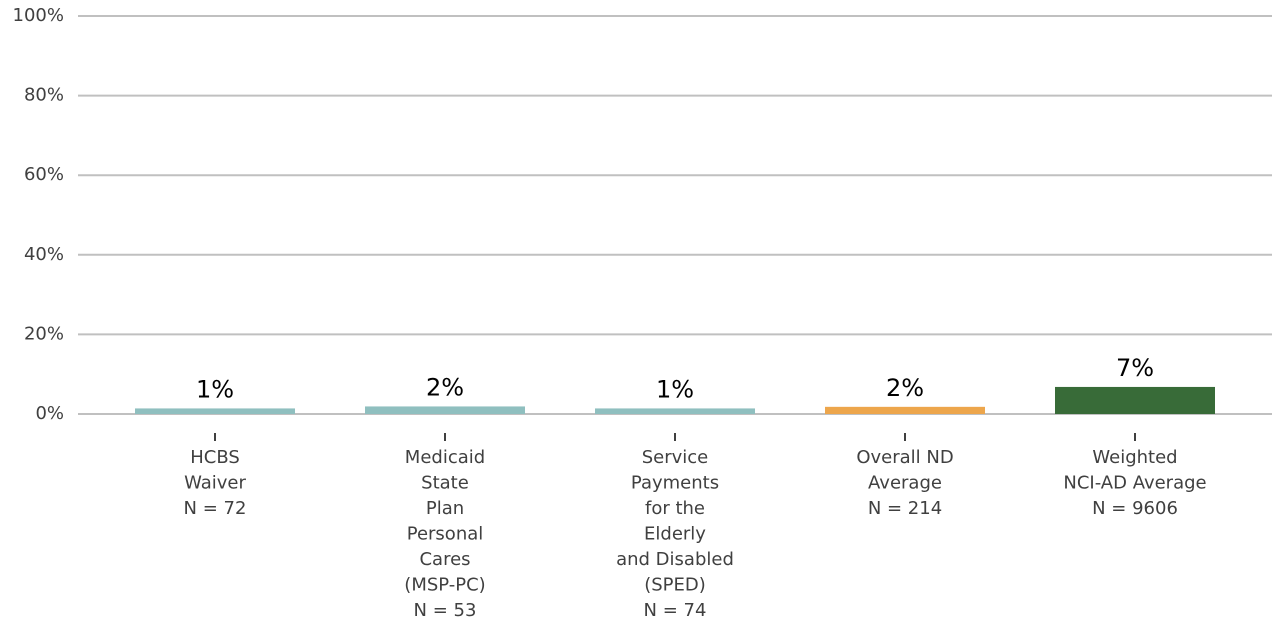 The image size is (1272, 624). I want to click on y-tick-label: 60%, so click(44, 174).